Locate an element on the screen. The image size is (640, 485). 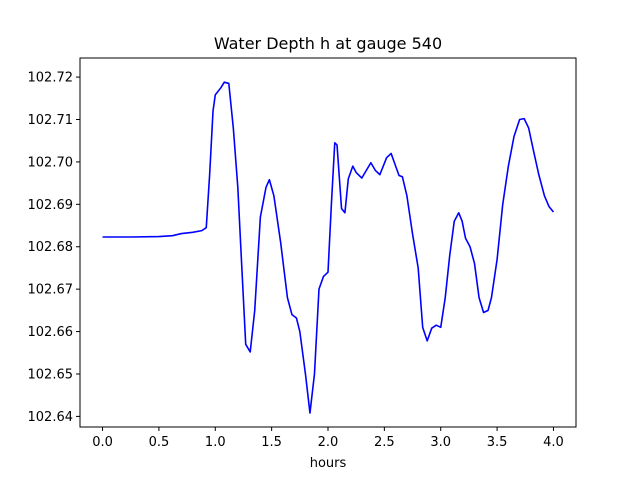
y-tick-label: 102.68 is located at coordinates (51, 247).